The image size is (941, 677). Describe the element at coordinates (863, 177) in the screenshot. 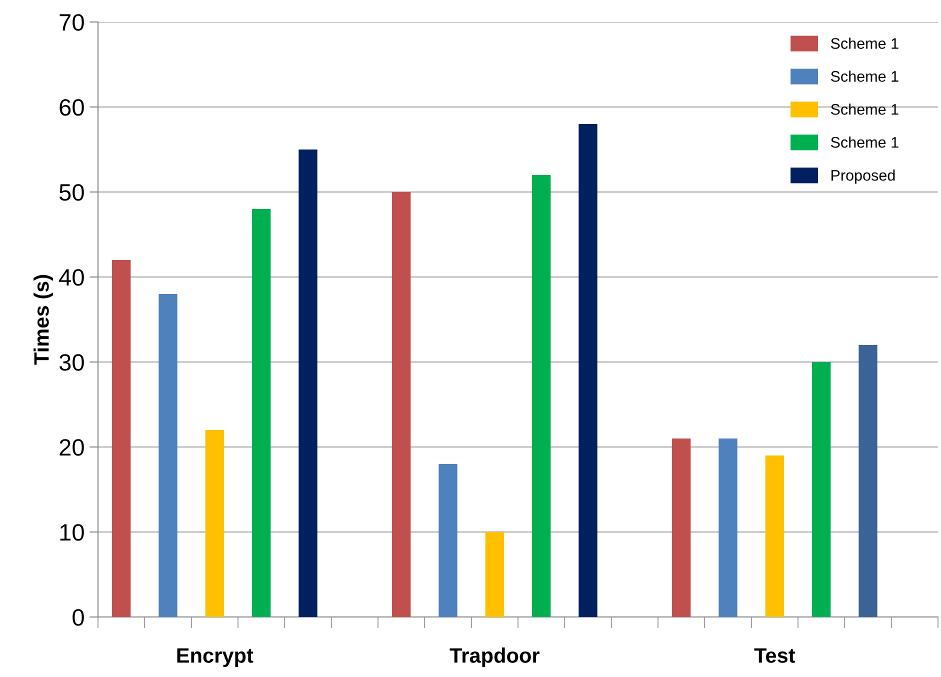

I see `legend-label: Proposed` at that location.